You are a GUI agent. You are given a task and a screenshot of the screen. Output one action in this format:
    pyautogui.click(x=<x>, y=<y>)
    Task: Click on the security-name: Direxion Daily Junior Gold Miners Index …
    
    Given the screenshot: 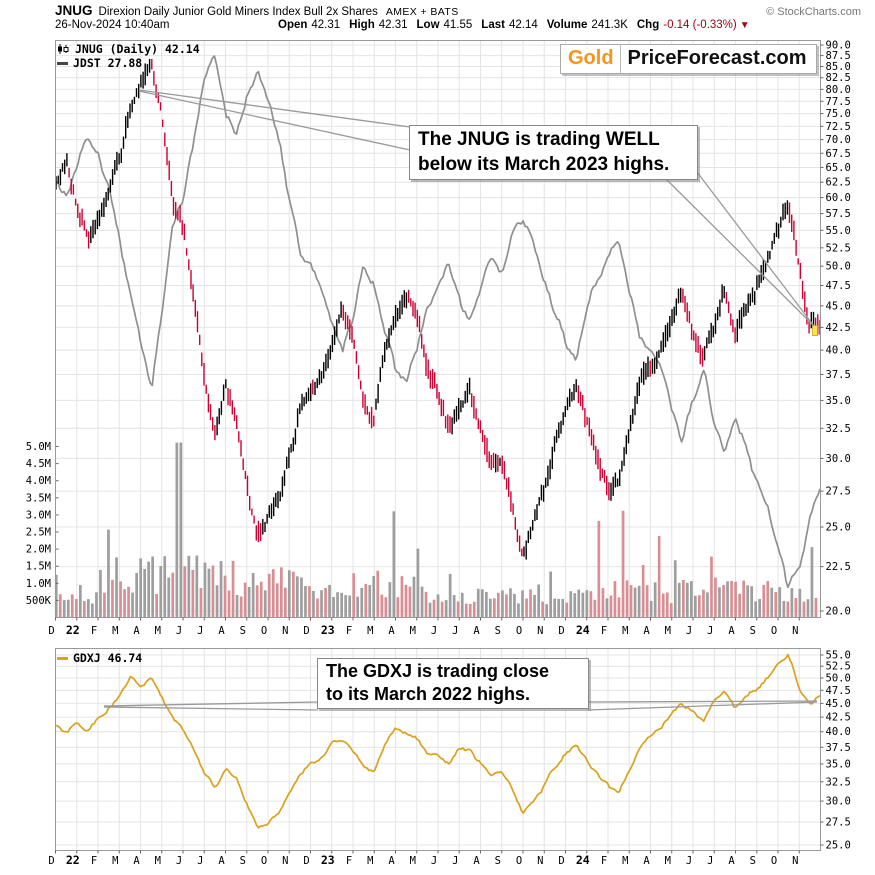 What is the action you would take?
    pyautogui.click(x=238, y=12)
    